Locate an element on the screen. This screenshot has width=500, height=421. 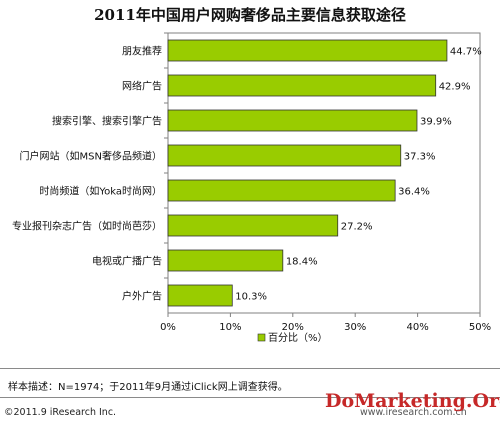
x-tick-label: 20% is located at coordinates (293, 327).